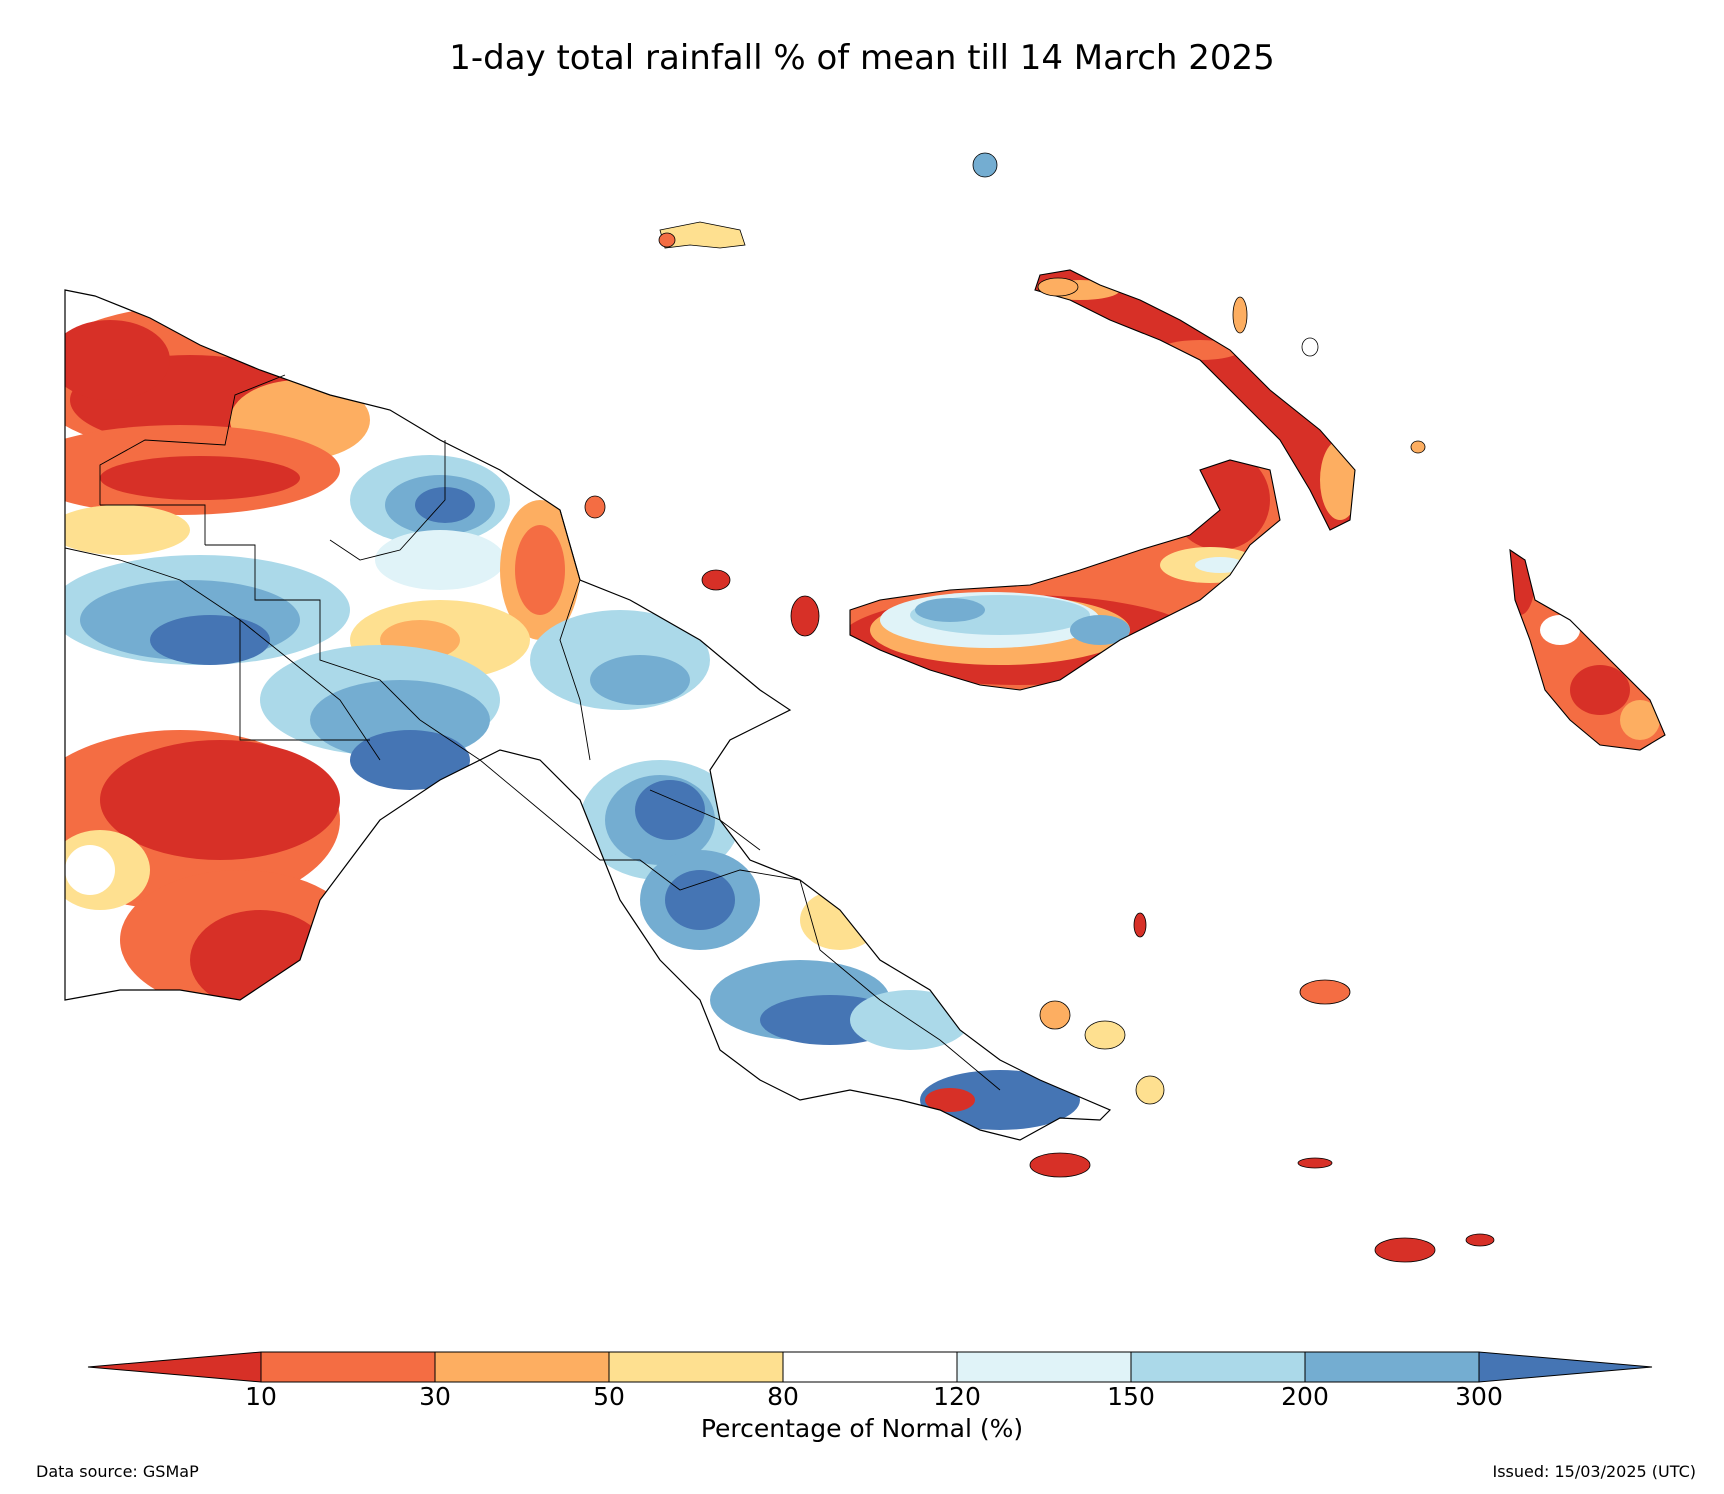 This screenshot has width=1724, height=1494. What do you see at coordinates (261, 1396) in the screenshot?
I see `colorbar-tick: 10` at bounding box center [261, 1396].